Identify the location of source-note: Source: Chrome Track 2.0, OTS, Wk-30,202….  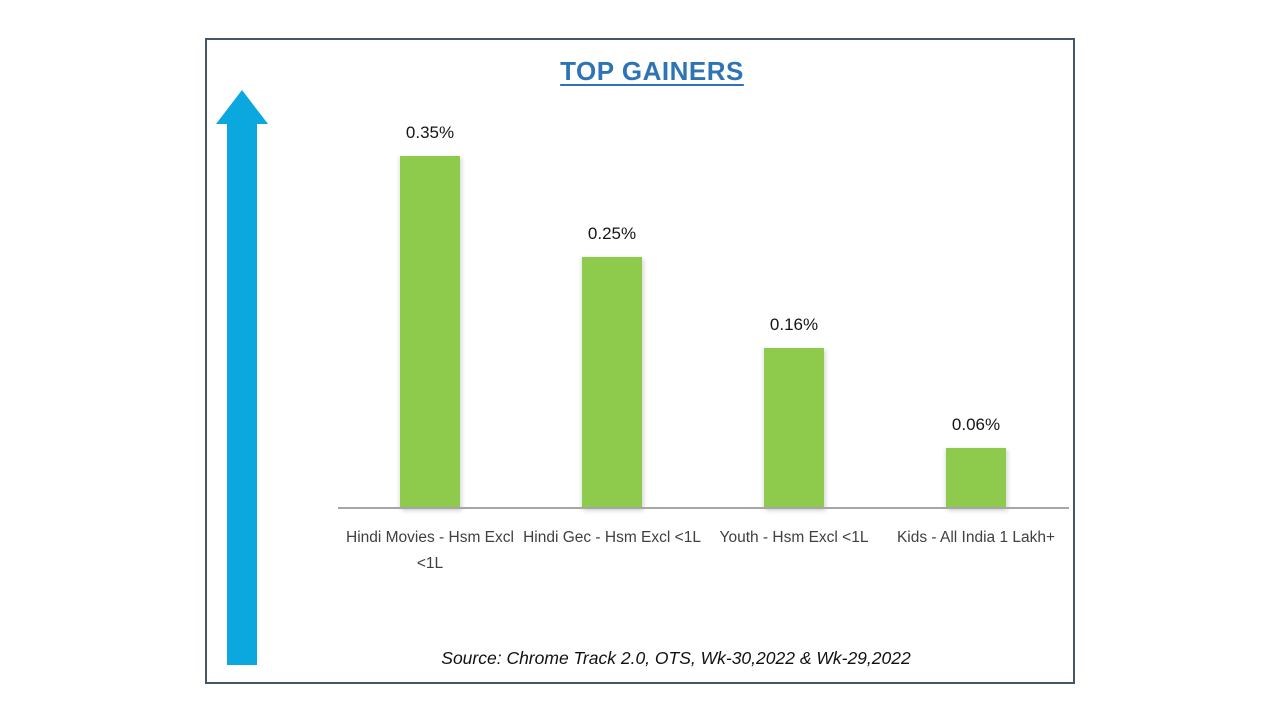
(676, 658).